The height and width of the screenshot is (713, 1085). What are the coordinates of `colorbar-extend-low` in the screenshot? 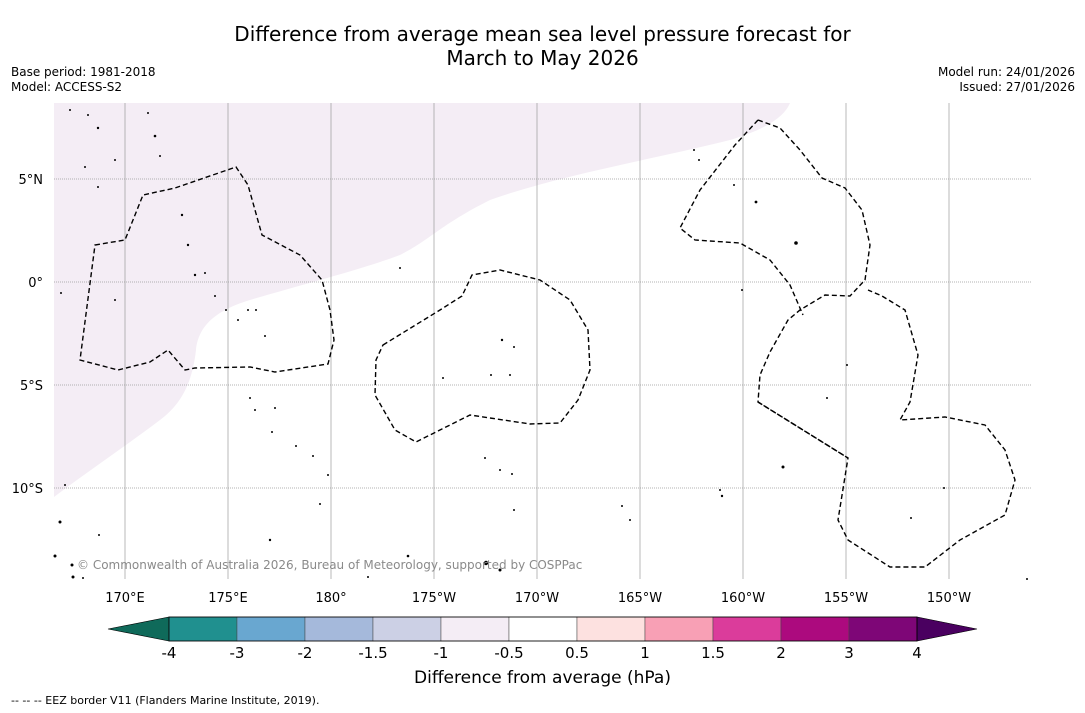 It's located at (138, 629).